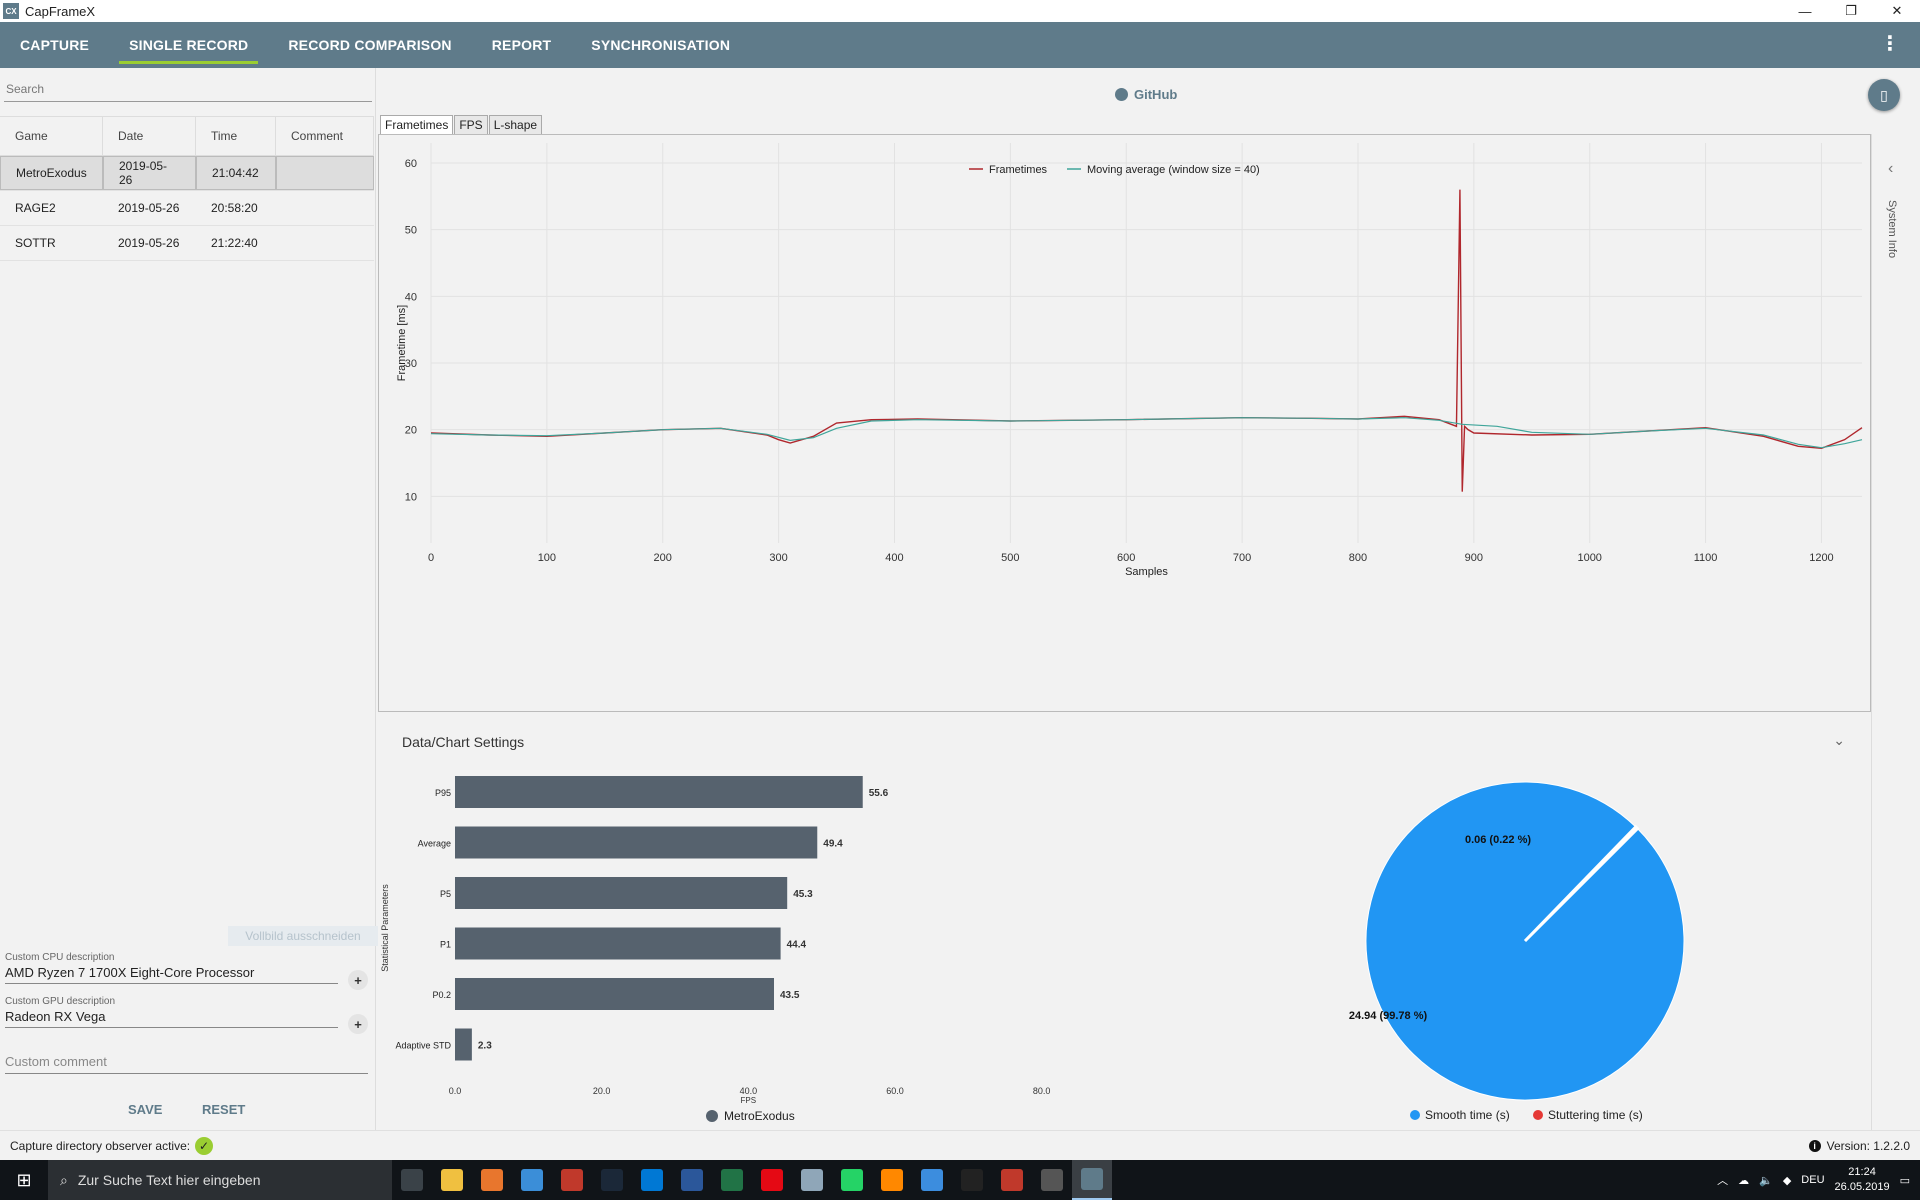 This screenshot has height=1200, width=1920. Describe the element at coordinates (692, 1180) in the screenshot. I see `taskbar-word-icon` at that location.